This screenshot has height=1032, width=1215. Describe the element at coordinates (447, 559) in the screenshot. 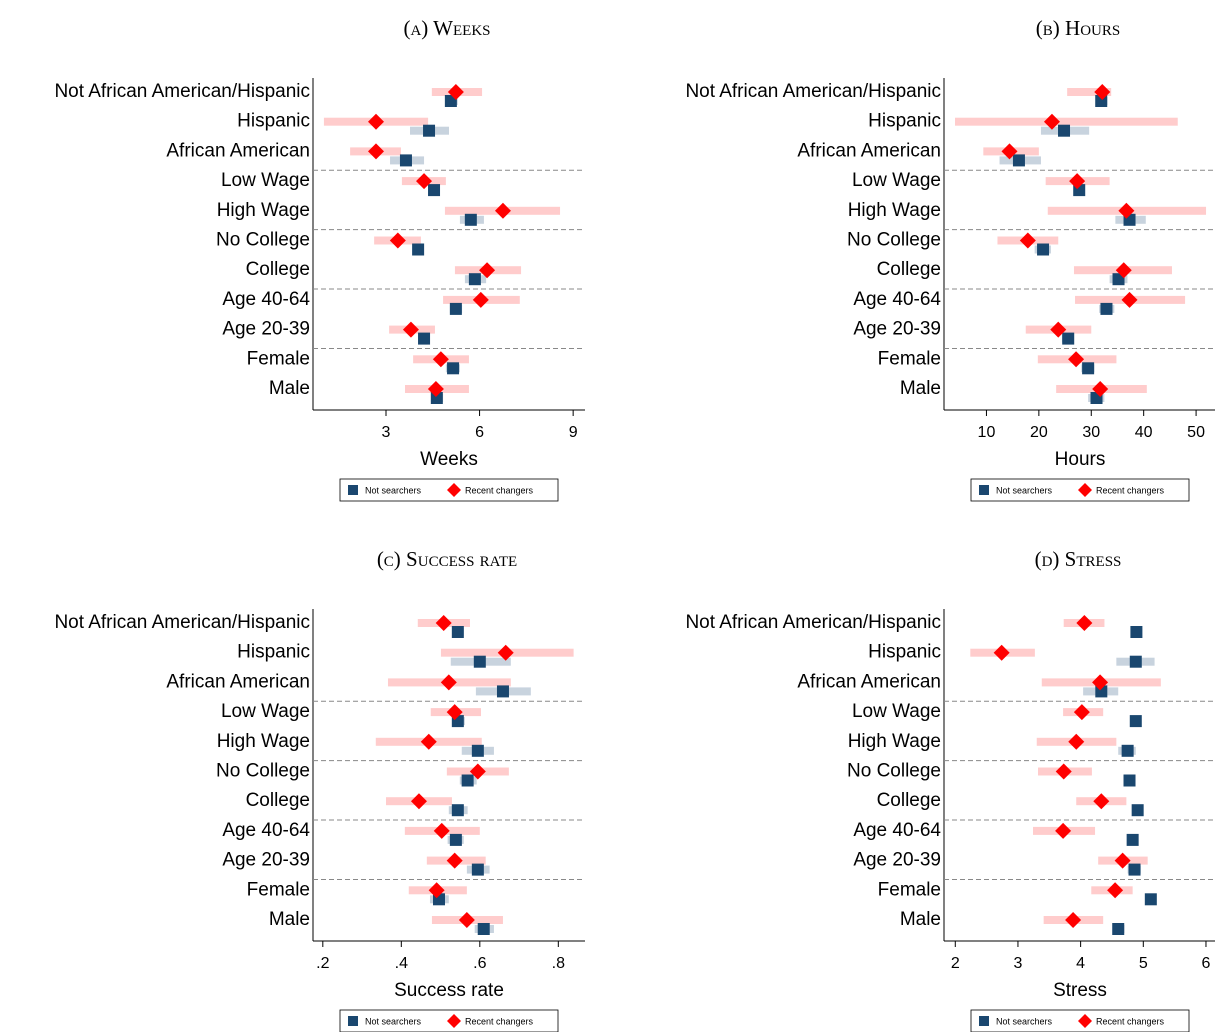

I see `panel-title: (c) Success rate` at that location.